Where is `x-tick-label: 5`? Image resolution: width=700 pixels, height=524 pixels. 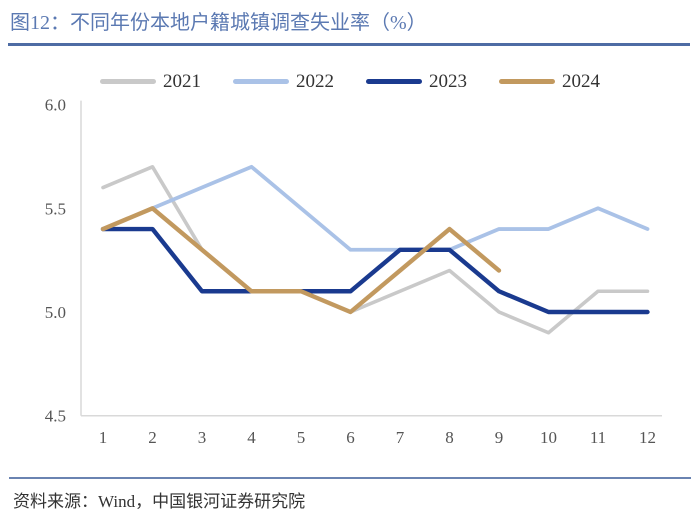 x-tick-label: 5 is located at coordinates (301, 437).